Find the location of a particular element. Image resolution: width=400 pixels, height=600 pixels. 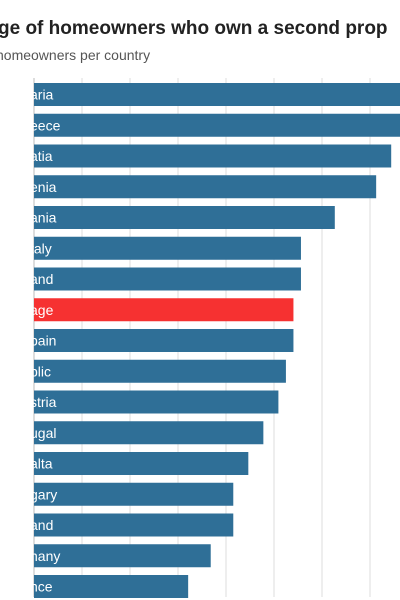

bar-highlight is located at coordinates (164, 310).